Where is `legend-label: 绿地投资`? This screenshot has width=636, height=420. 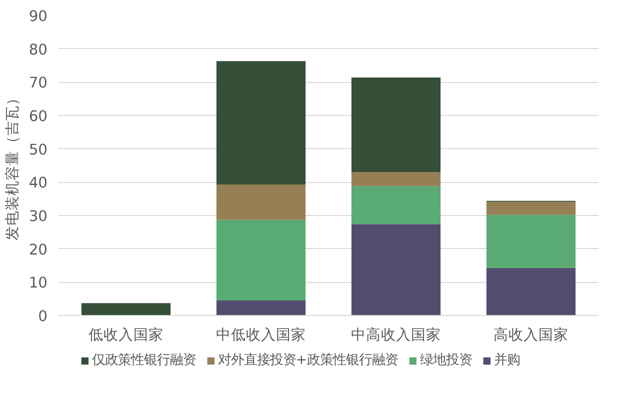 legend-label: 绿地投资 is located at coordinates (446, 360).